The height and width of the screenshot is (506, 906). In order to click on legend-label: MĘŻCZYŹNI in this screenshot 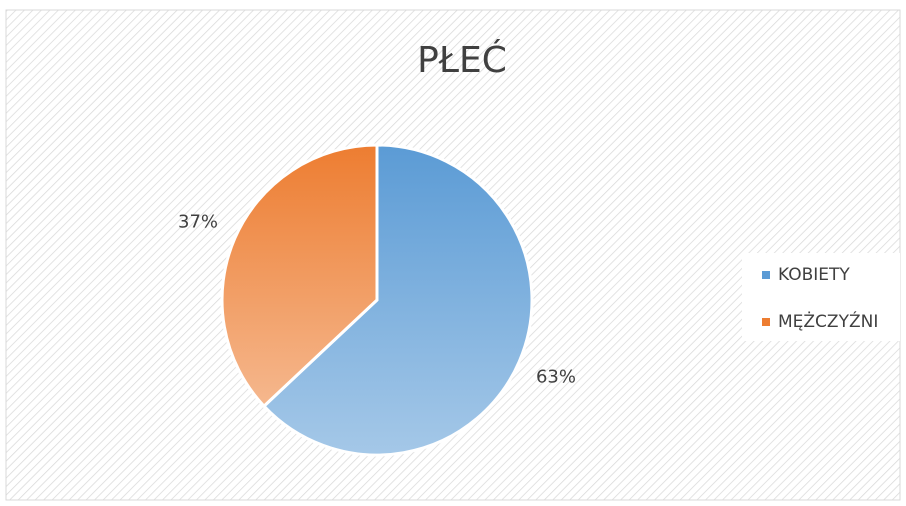, I will do `click(828, 321)`.